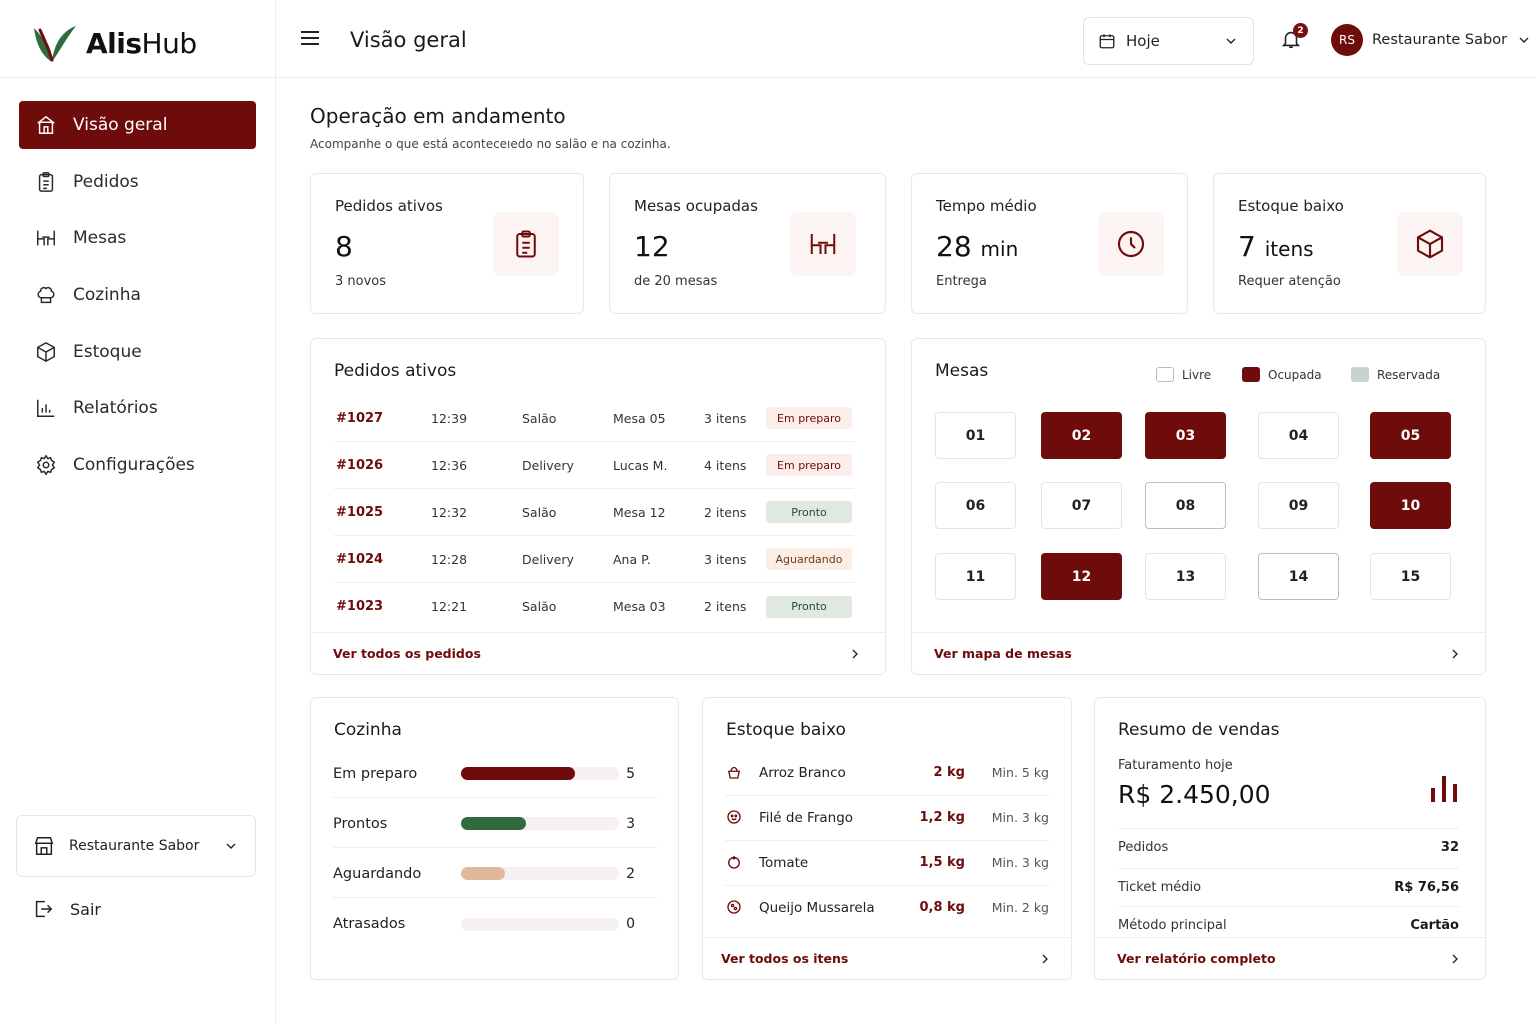  I want to click on brand-logo: AlisHub, so click(113, 43).